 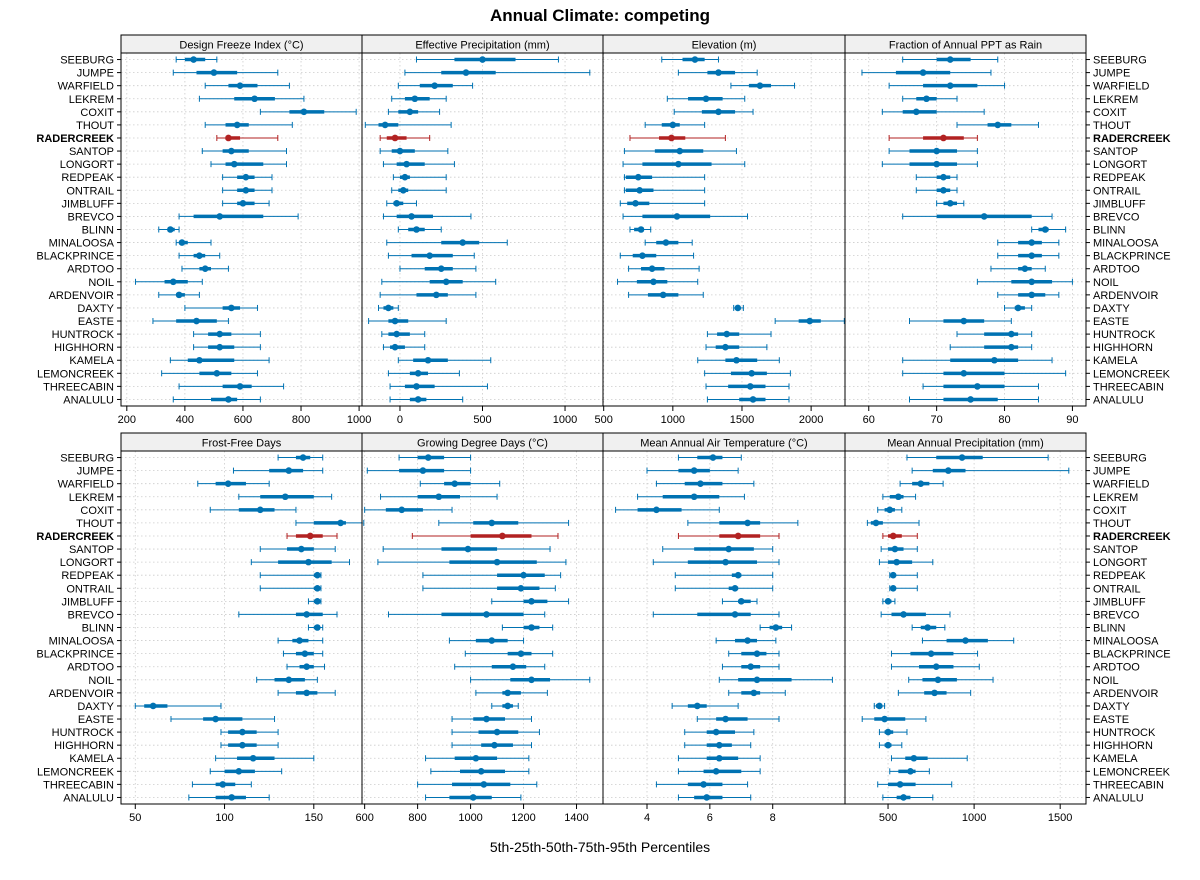 I want to click on y-tick-label: WARFIELD, so click(x=1121, y=485).